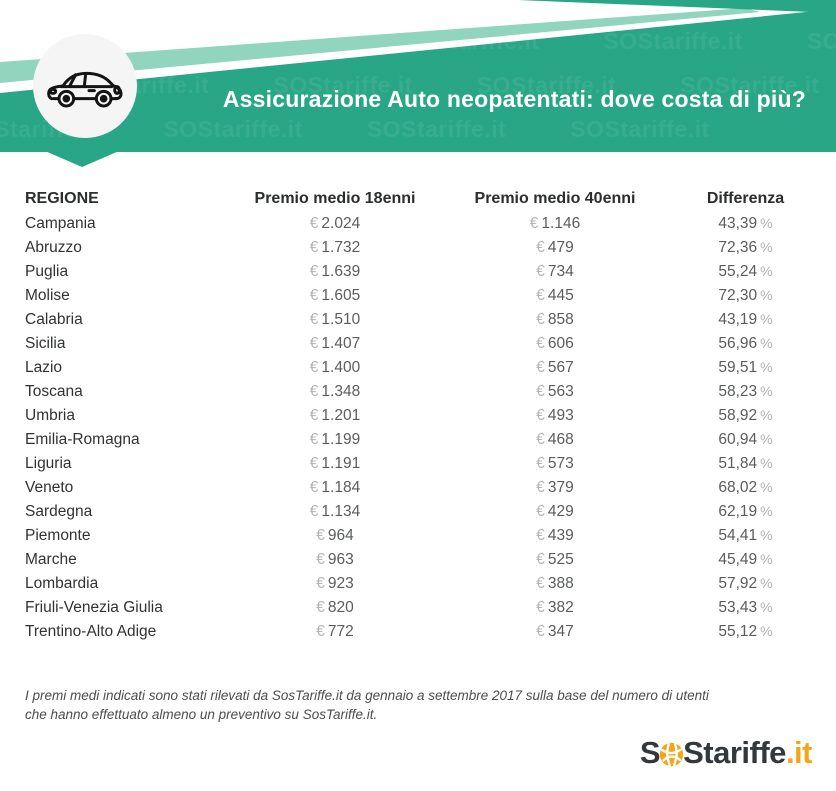 The height and width of the screenshot is (791, 836). What do you see at coordinates (418, 272) in the screenshot?
I see `table-row: Puglia €1.639 €734 55,24%` at bounding box center [418, 272].